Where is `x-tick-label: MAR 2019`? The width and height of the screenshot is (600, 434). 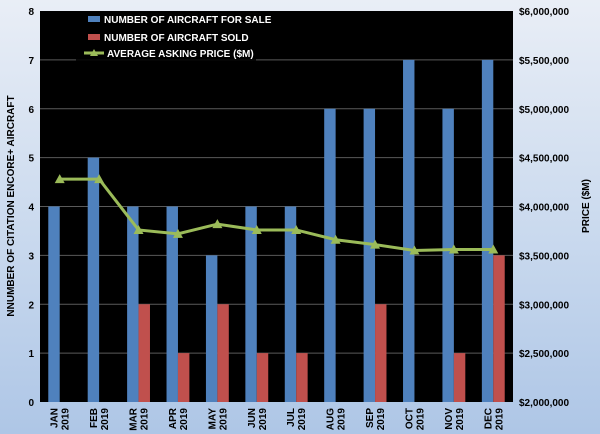
x-tick-label: MAR 2019 is located at coordinates (140, 419).